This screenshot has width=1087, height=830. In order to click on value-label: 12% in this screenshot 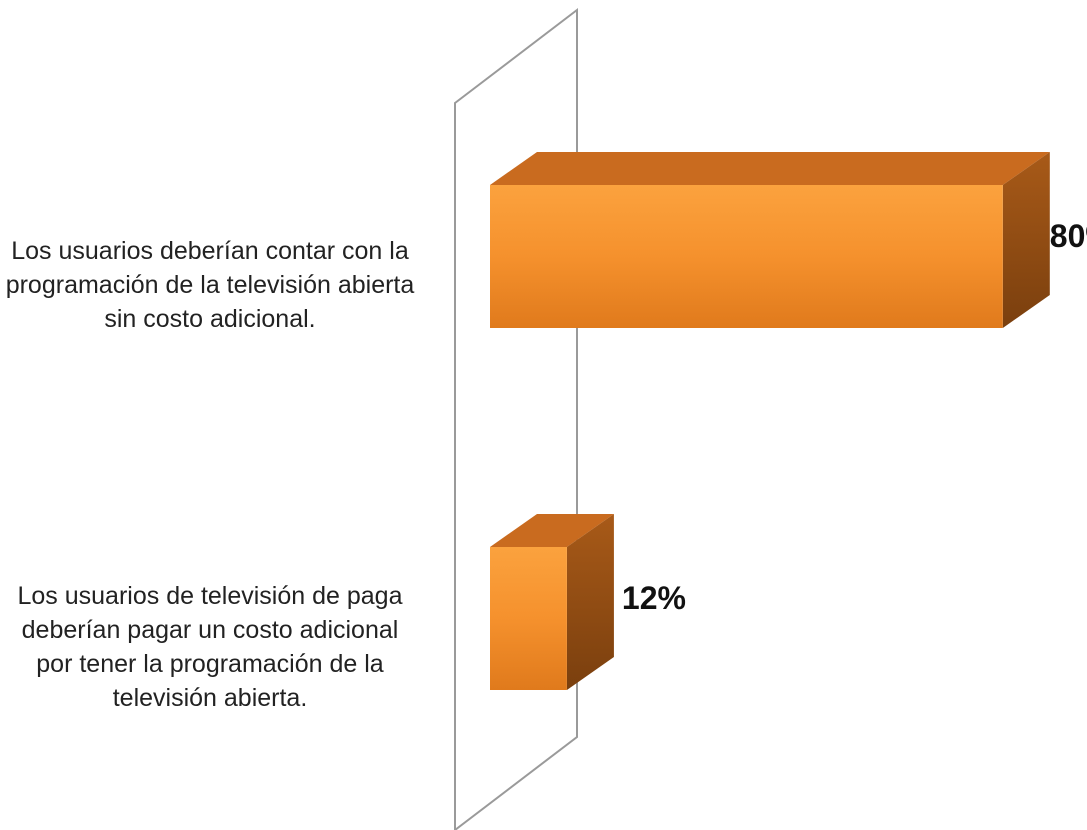, I will do `click(654, 598)`.